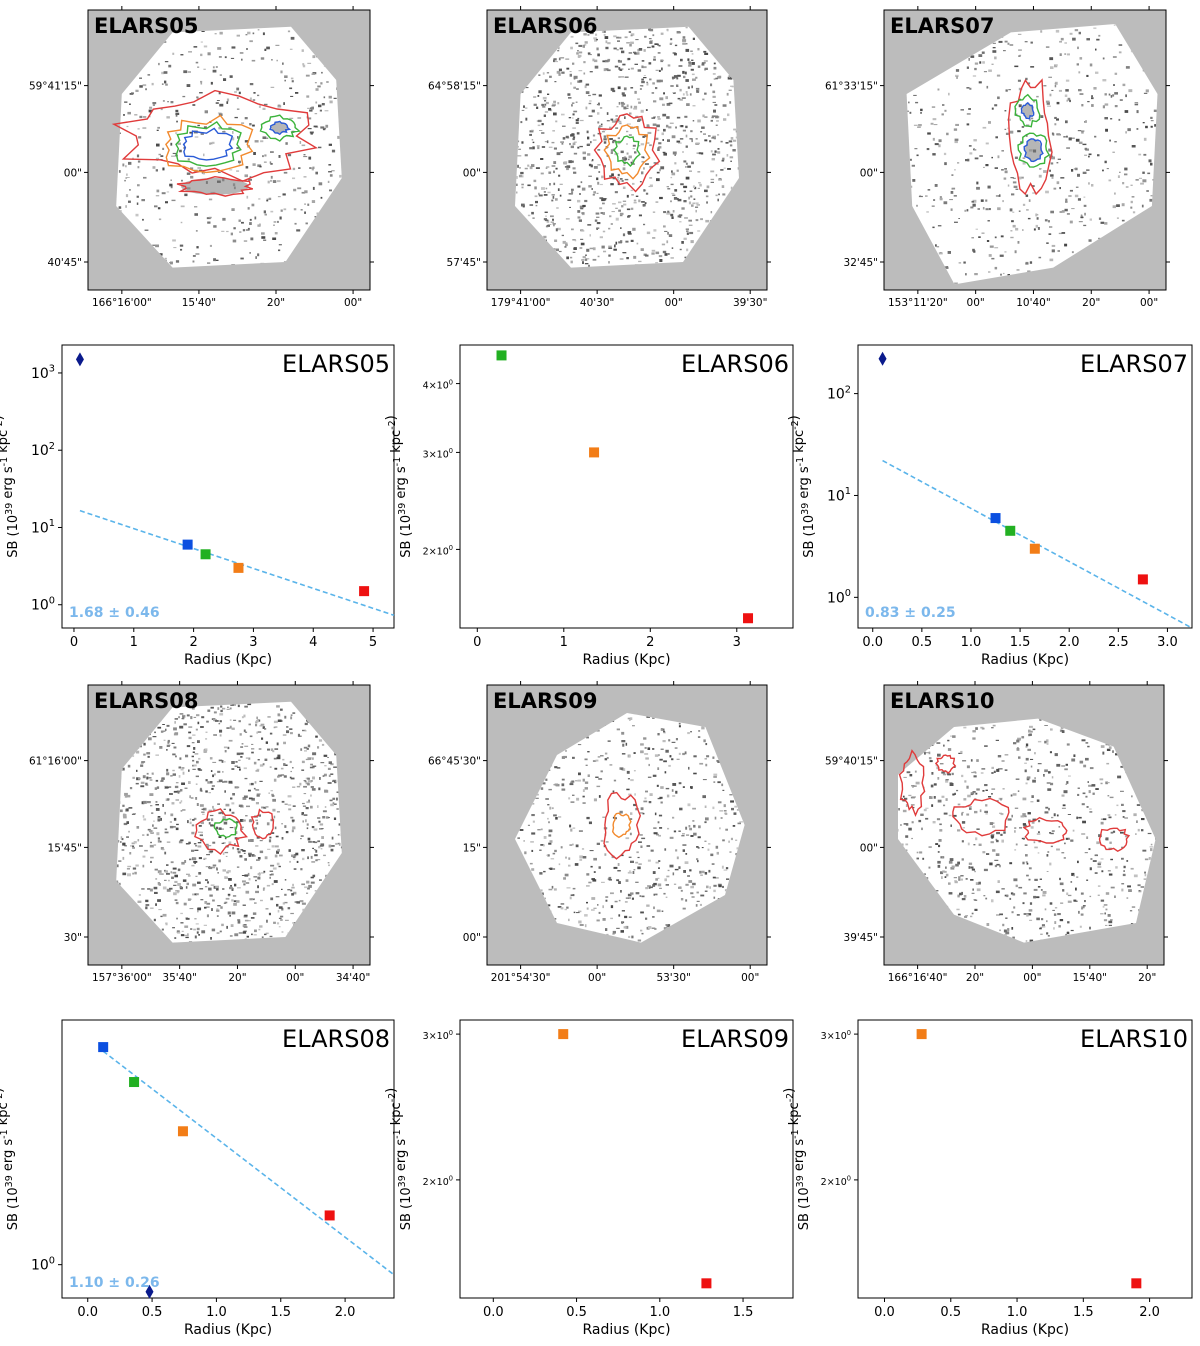  I want to click on map-title: ELARS09, so click(545, 701).